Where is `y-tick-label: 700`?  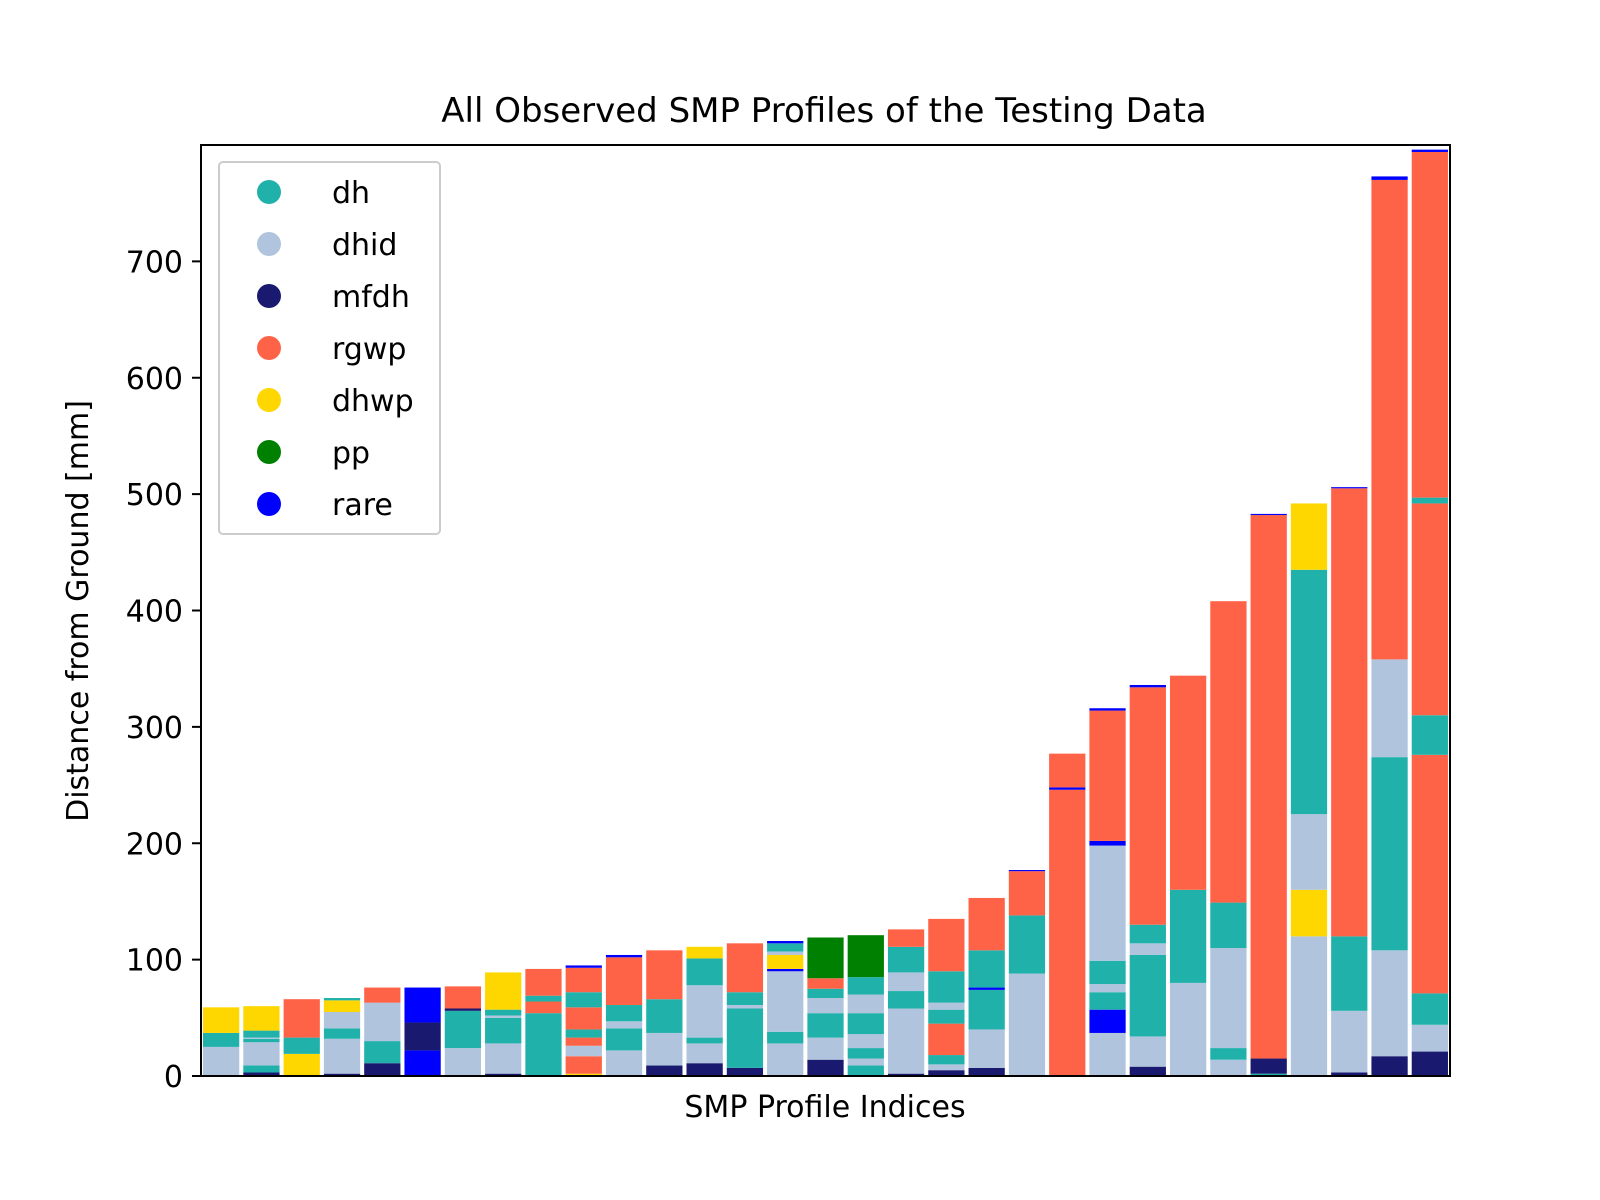
y-tick-label: 700 is located at coordinates (154, 262).